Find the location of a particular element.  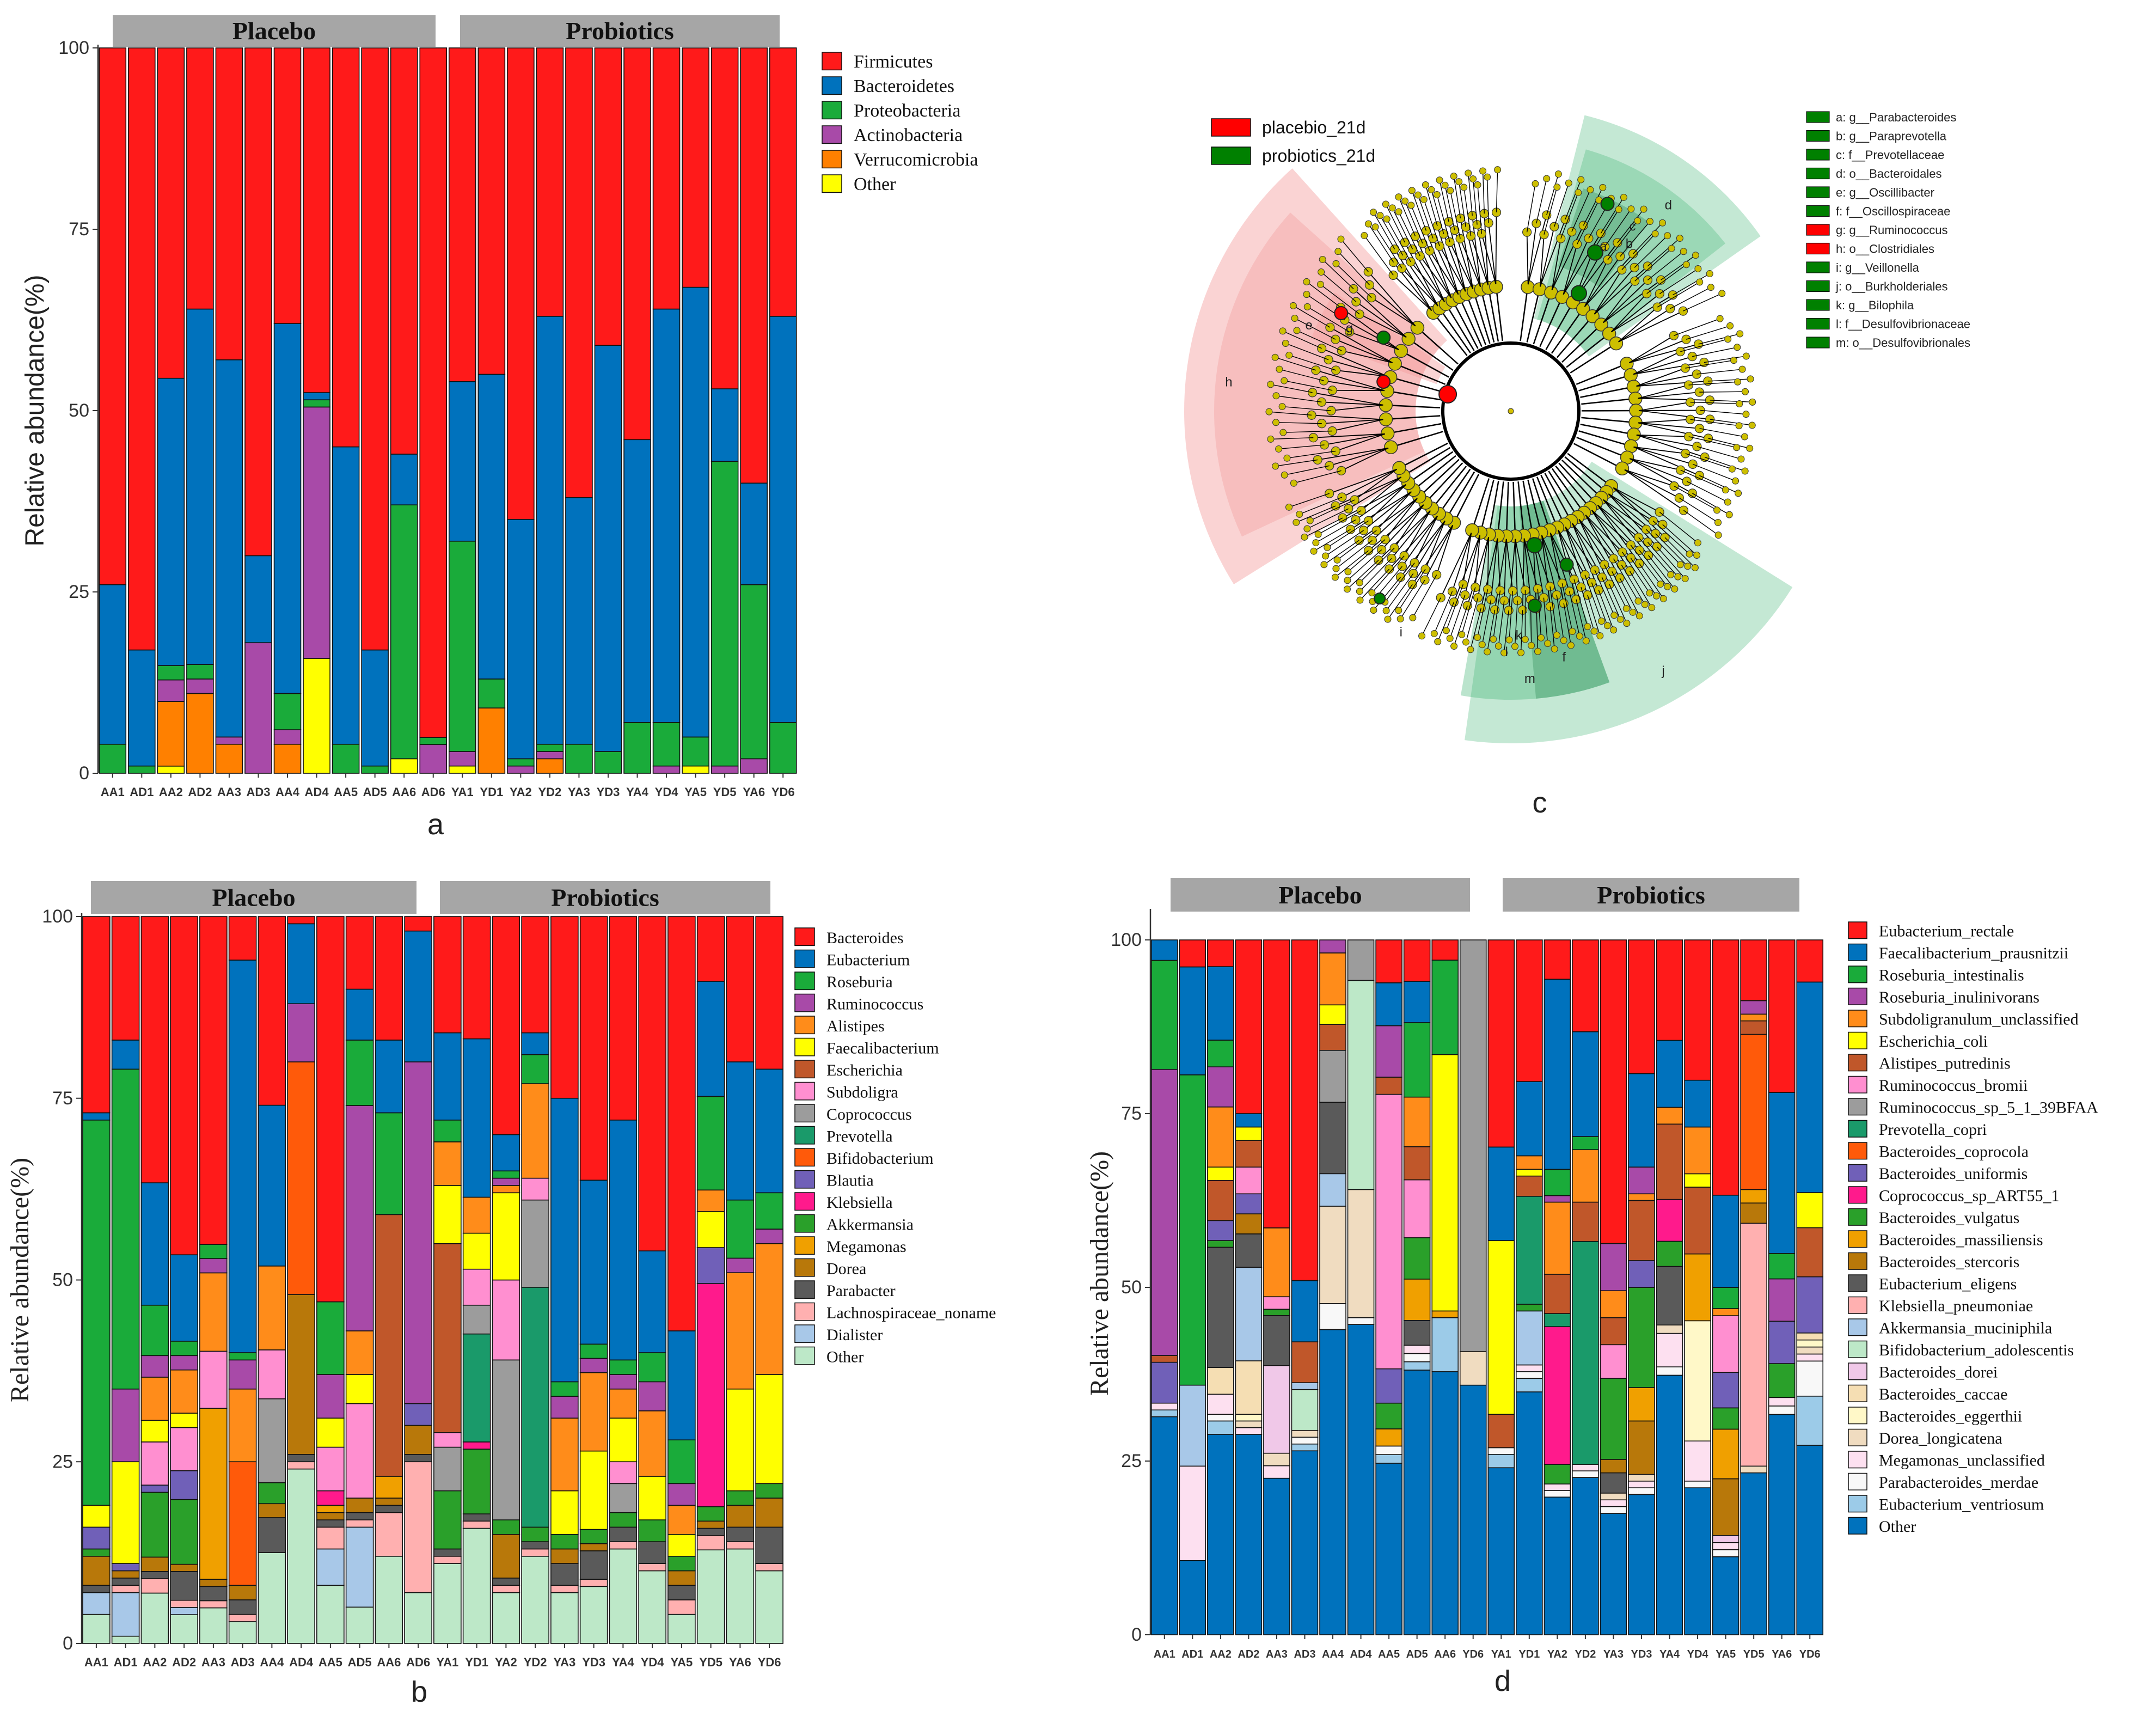

bar-segment-AD5-Parabacteroides_merdae is located at coordinates (1417, 1358).